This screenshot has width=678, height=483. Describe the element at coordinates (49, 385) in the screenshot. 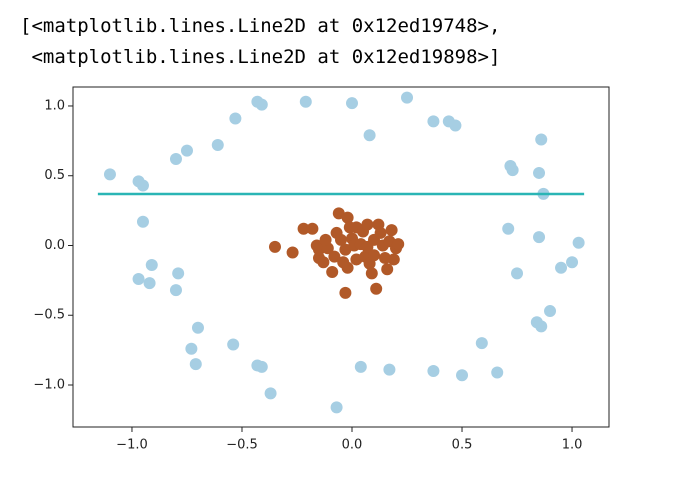

I see `y-tick-label: −1.0` at that location.